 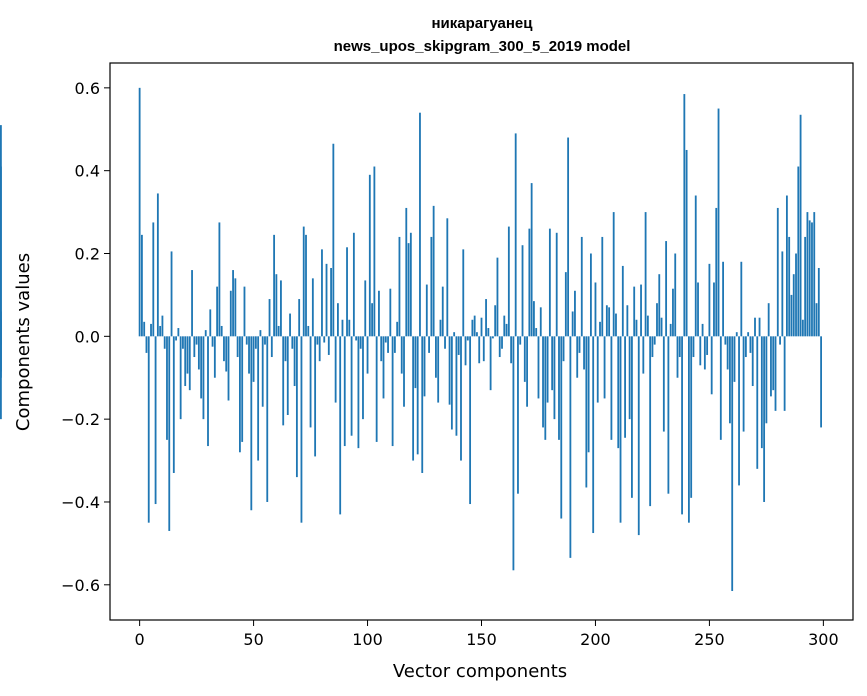 What do you see at coordinates (80, 585) in the screenshot?
I see `y-tick-label: −0.6` at bounding box center [80, 585].